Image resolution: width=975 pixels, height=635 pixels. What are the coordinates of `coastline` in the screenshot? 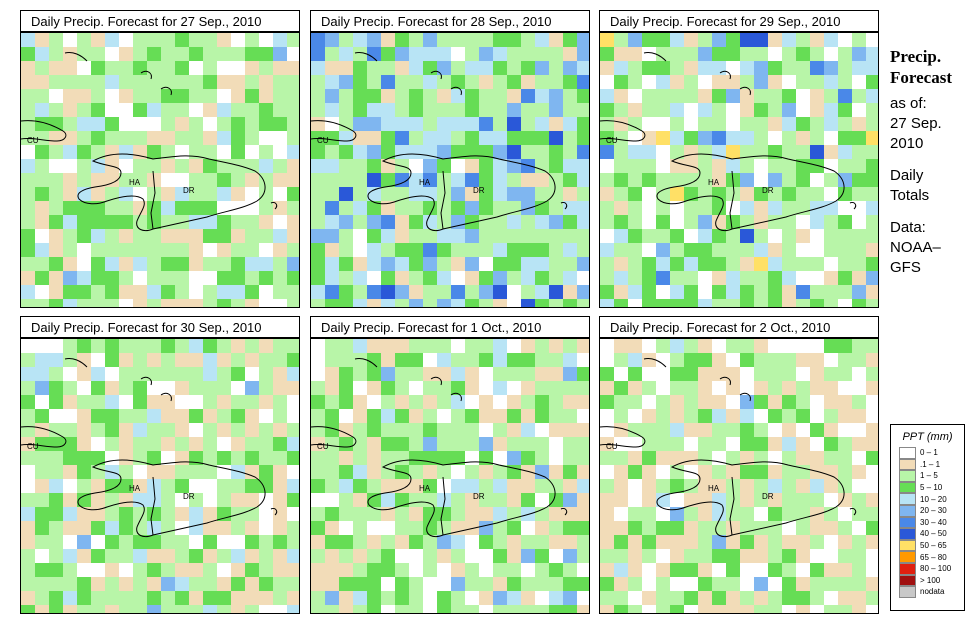 It's located at (655, 57).